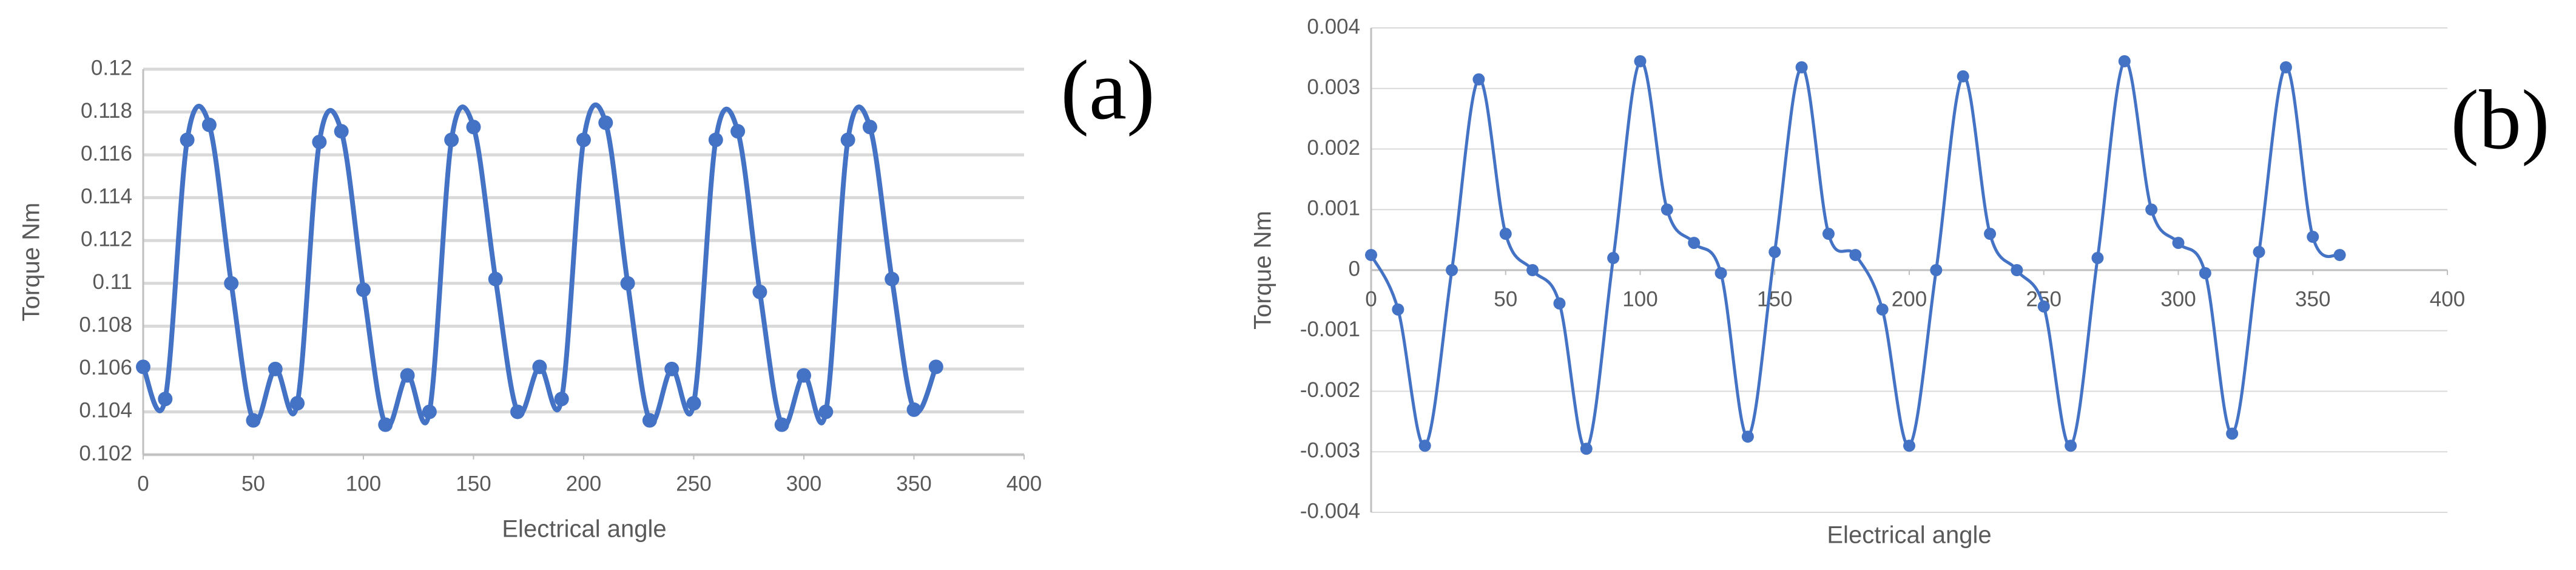  Describe the element at coordinates (2499, 120) in the screenshot. I see `panel-label: (b)` at that location.